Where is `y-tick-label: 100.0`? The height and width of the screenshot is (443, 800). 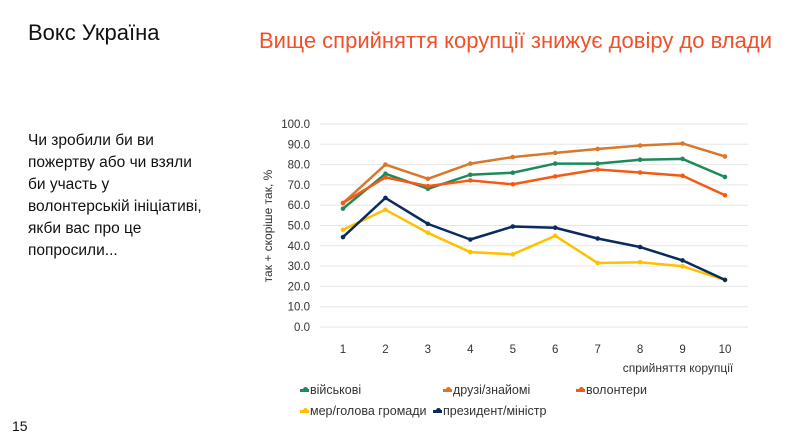
y-tick-label: 100.0 is located at coordinates (295, 125).